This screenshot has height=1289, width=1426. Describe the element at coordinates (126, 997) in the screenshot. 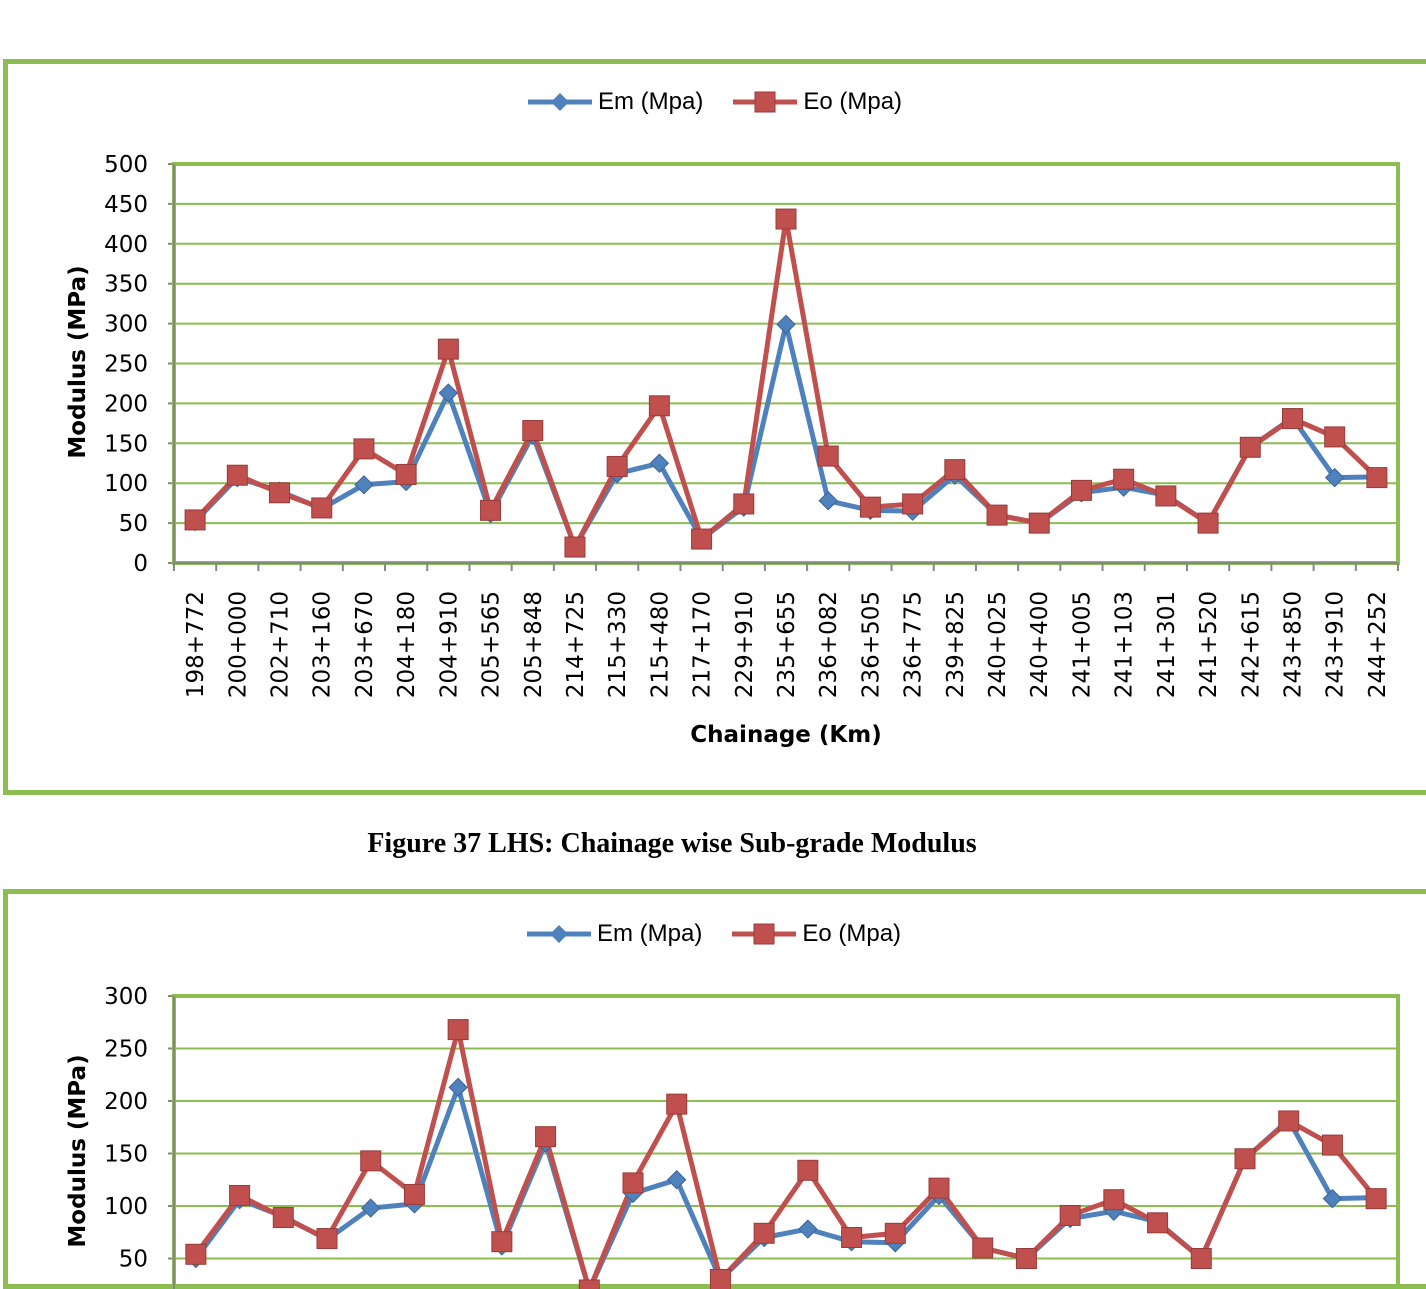

I see `y-tick-label: 300` at that location.